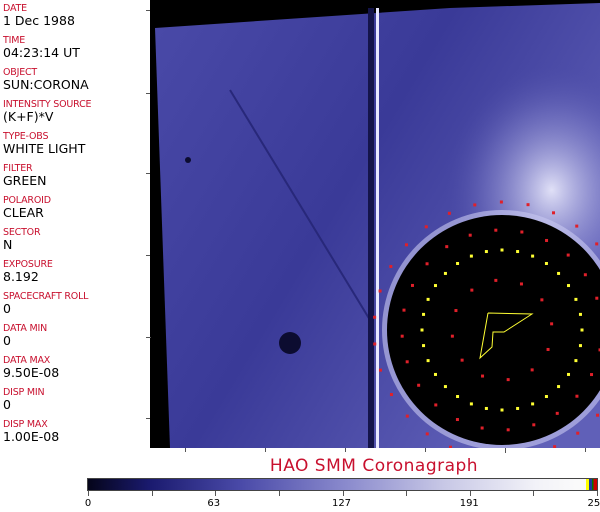 The height and width of the screenshot is (512, 600). I want to click on sector-outline, so click(506, 336).